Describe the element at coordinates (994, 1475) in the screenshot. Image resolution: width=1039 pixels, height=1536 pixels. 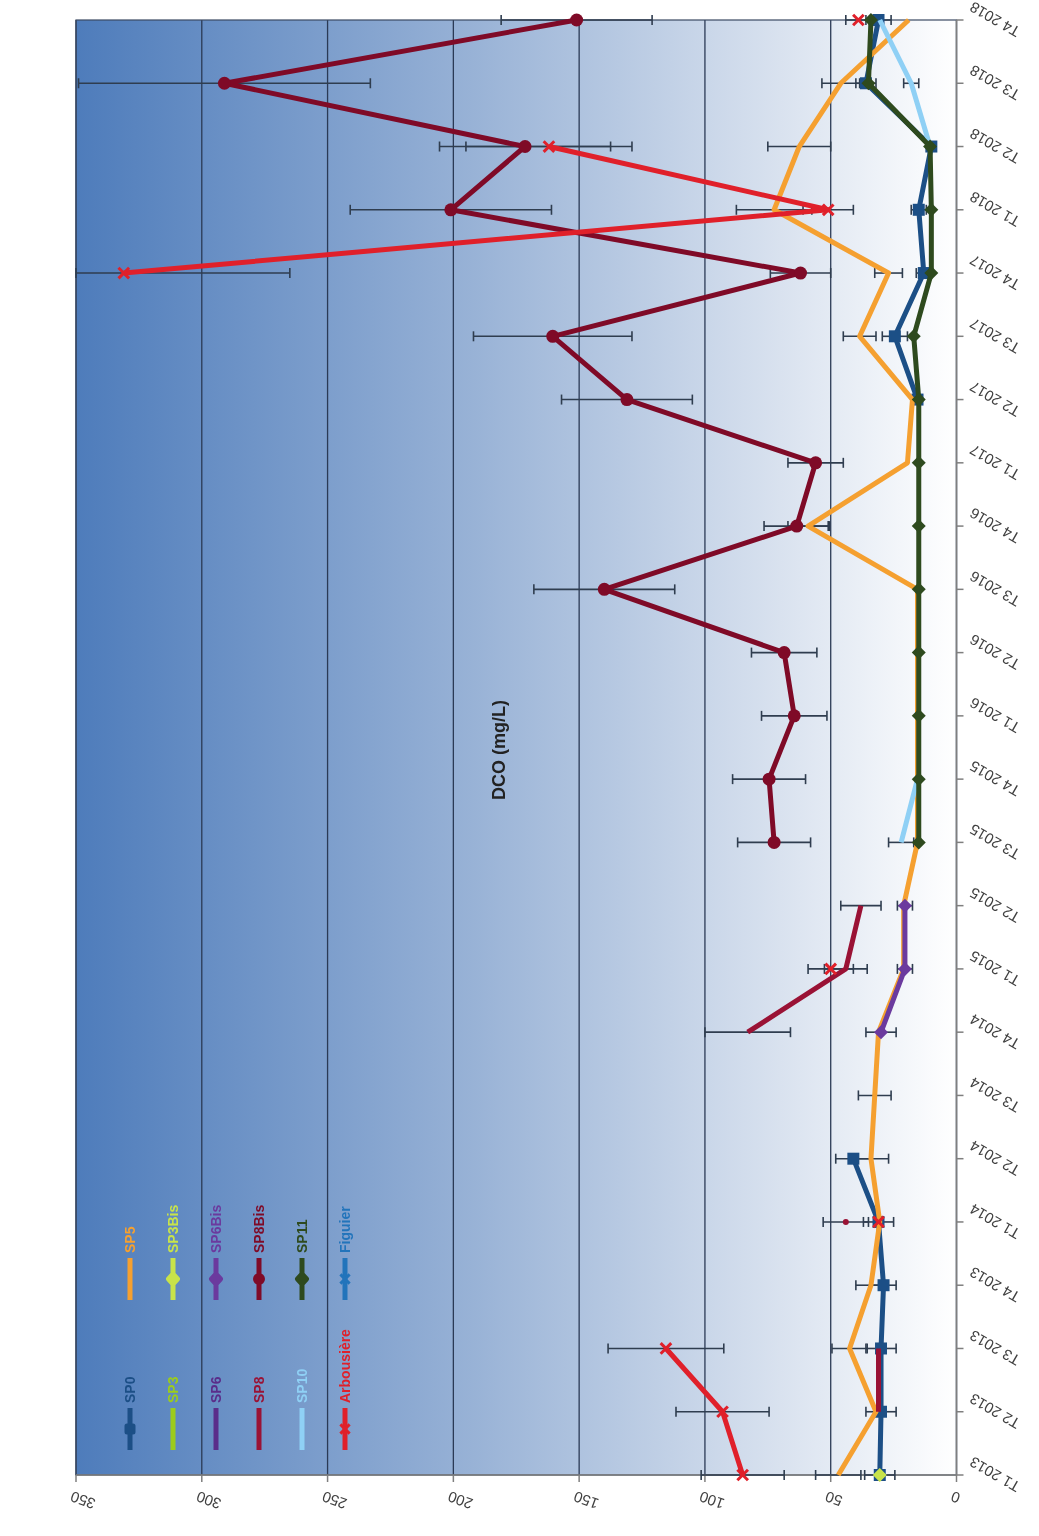
I see `y-tick-label: T1 2013` at that location.